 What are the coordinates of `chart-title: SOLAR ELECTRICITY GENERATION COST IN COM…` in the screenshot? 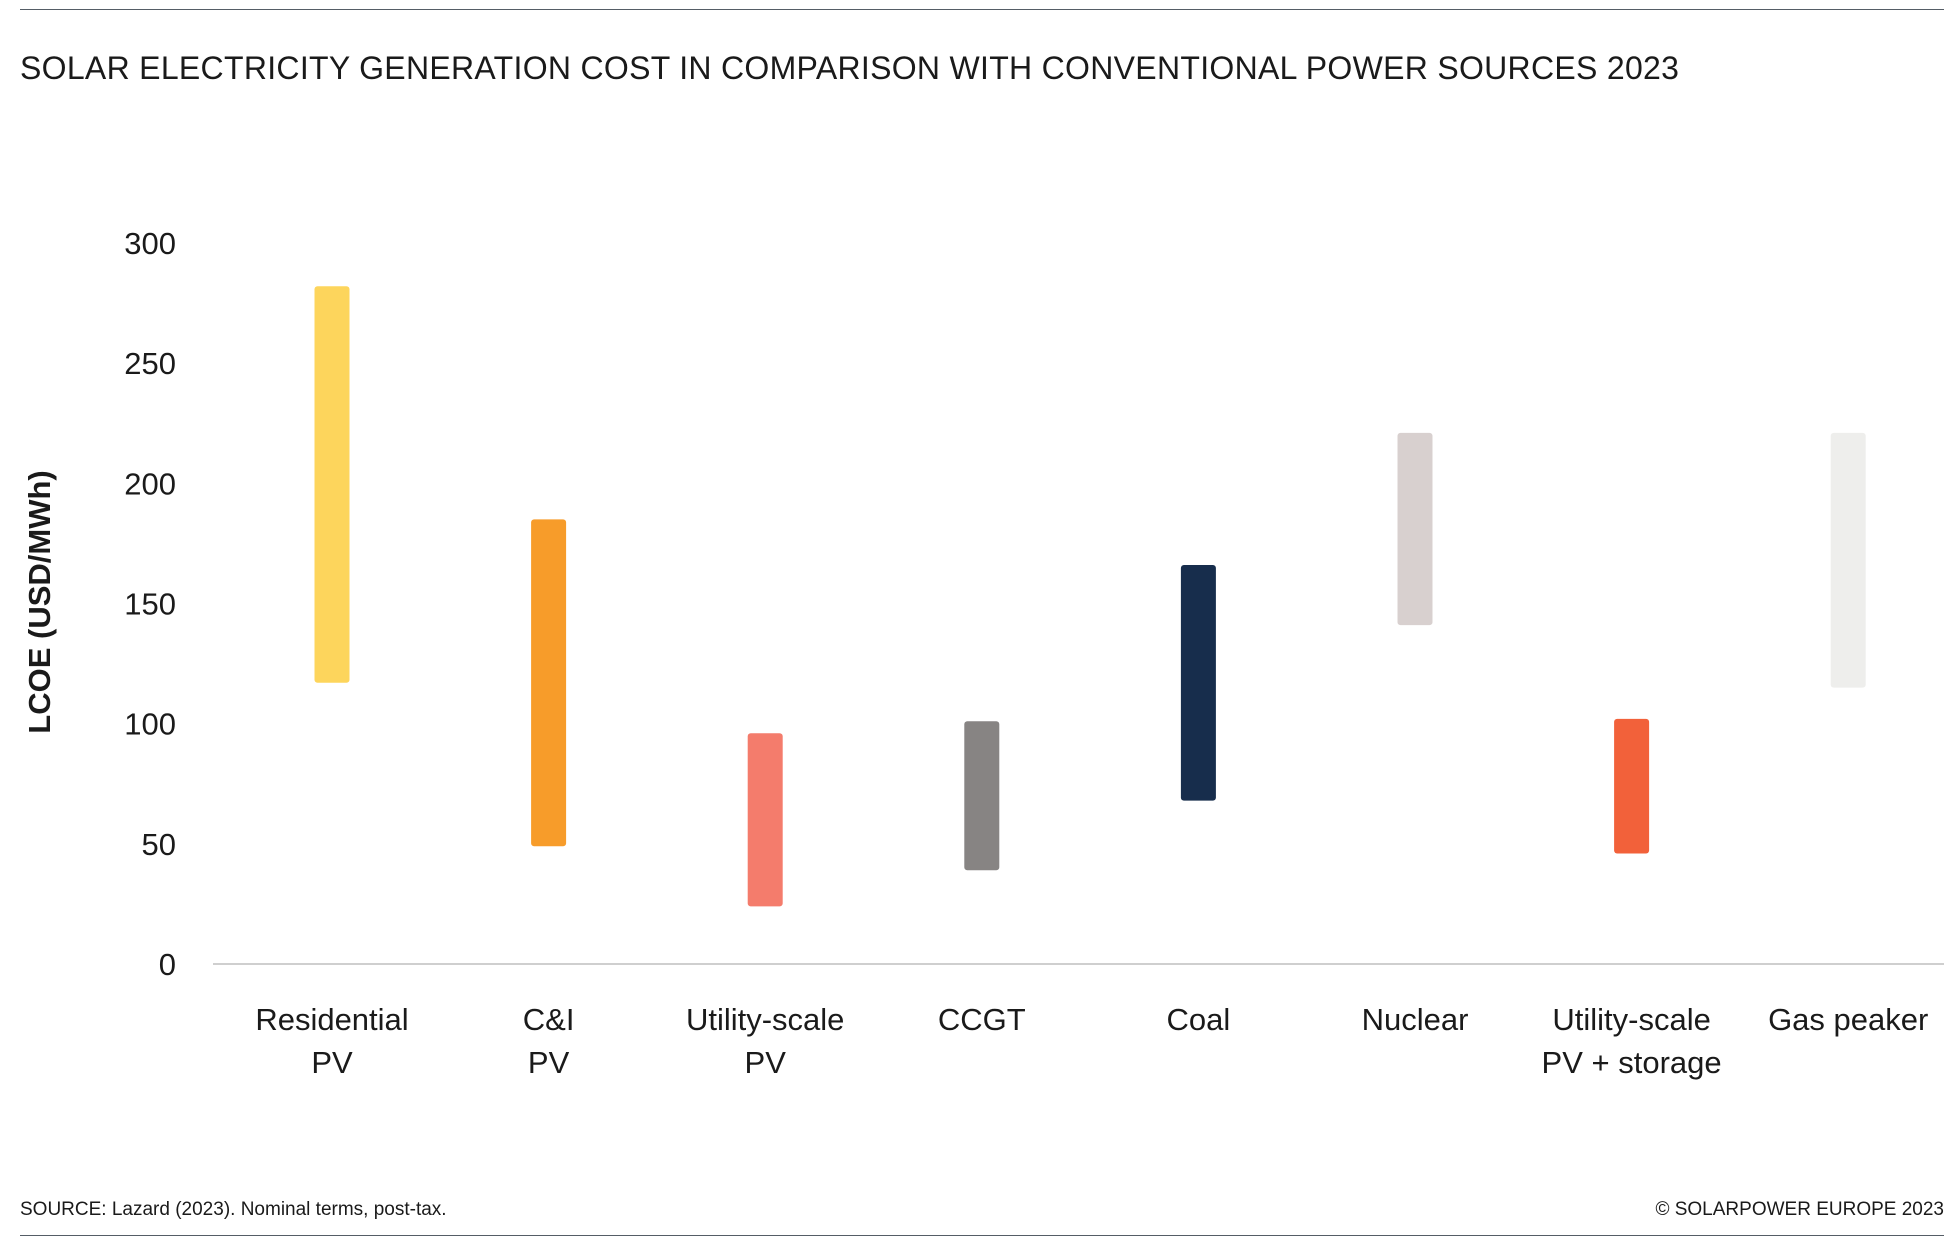 It's located at (850, 68).